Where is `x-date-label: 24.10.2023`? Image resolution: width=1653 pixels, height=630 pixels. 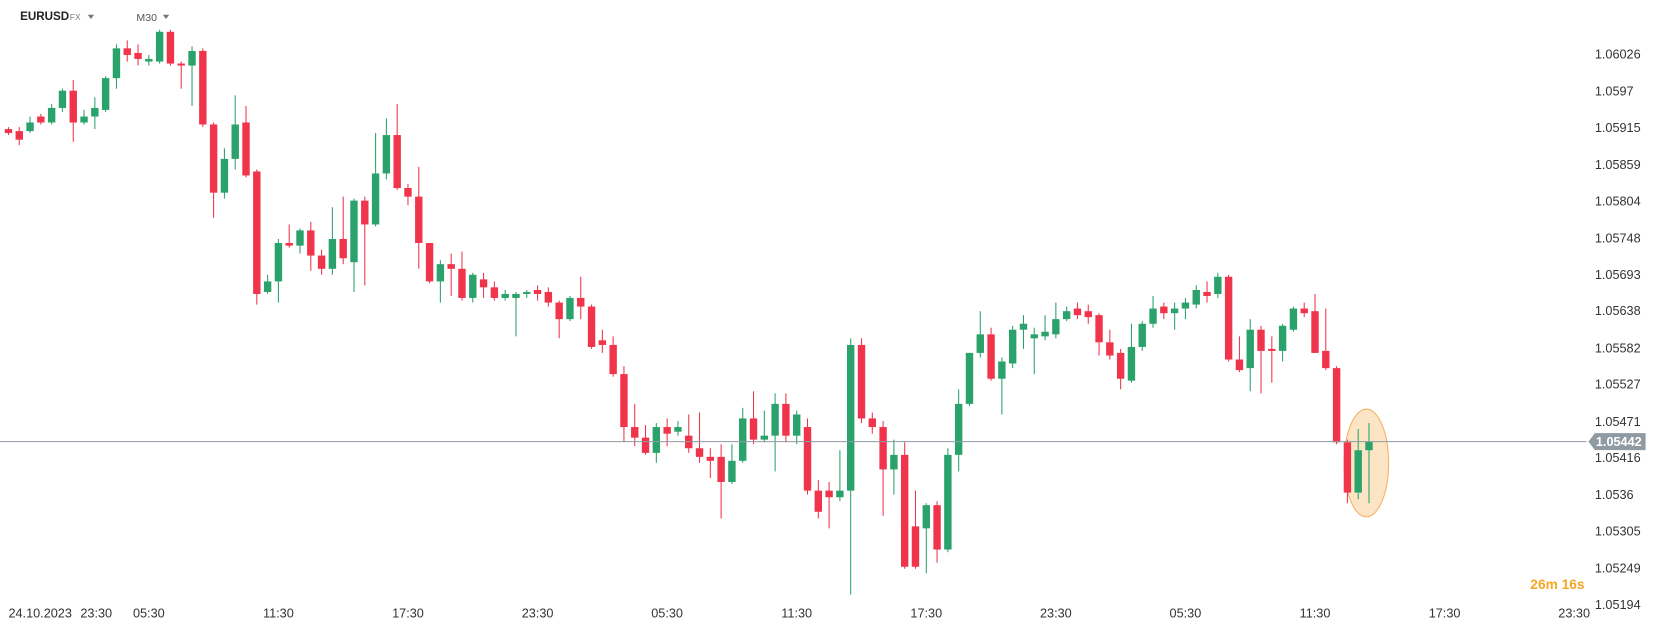 x-date-label: 24.10.2023 is located at coordinates (39, 613).